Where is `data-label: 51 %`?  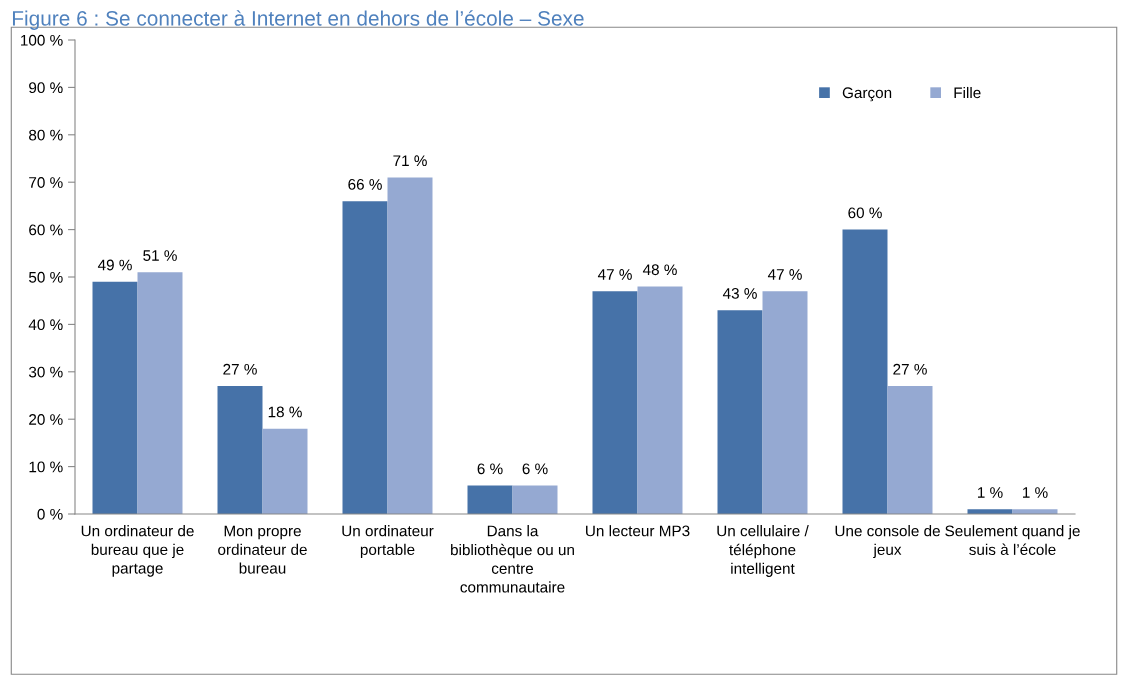
data-label: 51 % is located at coordinates (160, 255).